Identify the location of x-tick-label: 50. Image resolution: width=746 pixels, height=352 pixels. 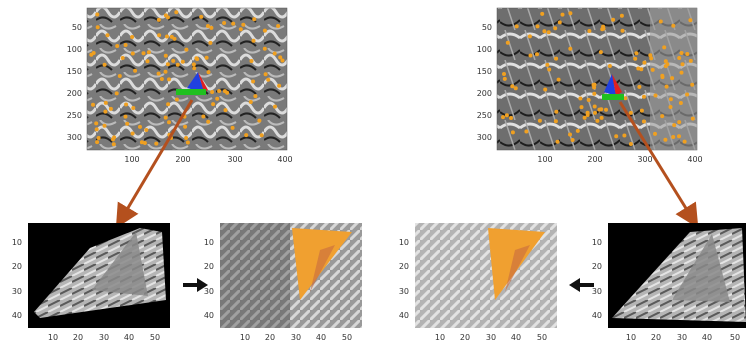
(735, 337).